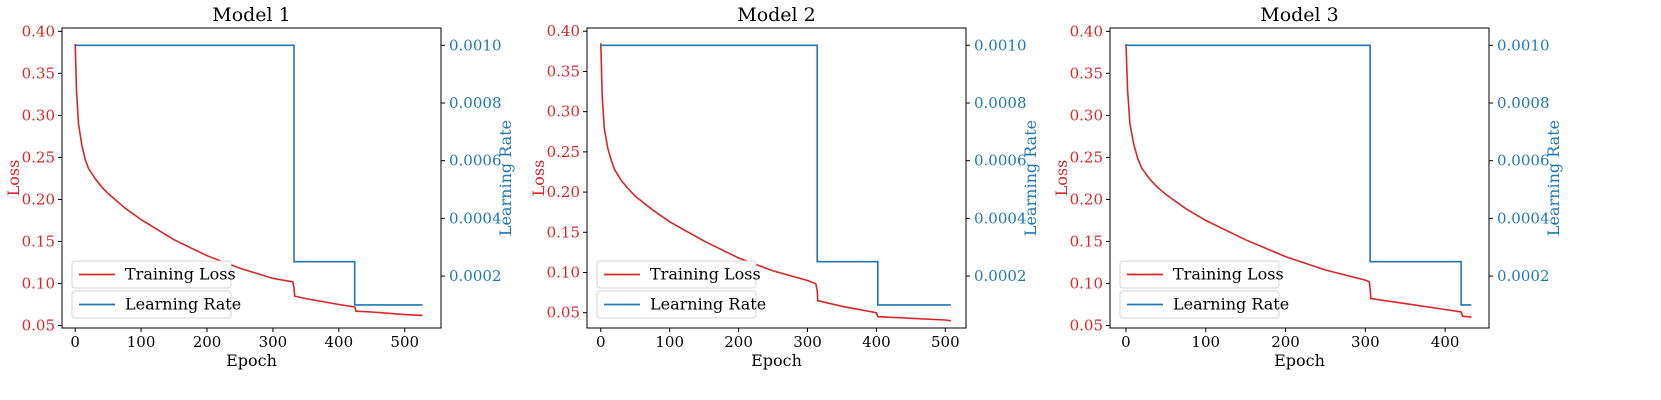  I want to click on chart-title: Model 3, so click(1299, 15).